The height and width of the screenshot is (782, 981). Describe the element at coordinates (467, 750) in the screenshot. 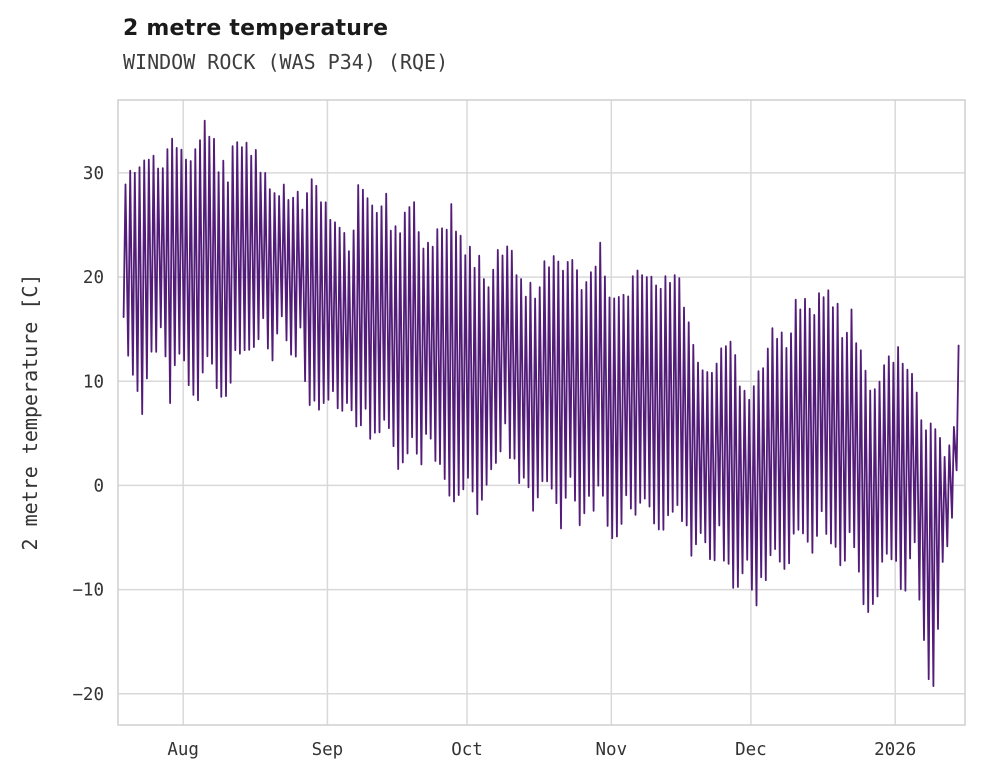

I see `x-tick-label: Oct` at that location.